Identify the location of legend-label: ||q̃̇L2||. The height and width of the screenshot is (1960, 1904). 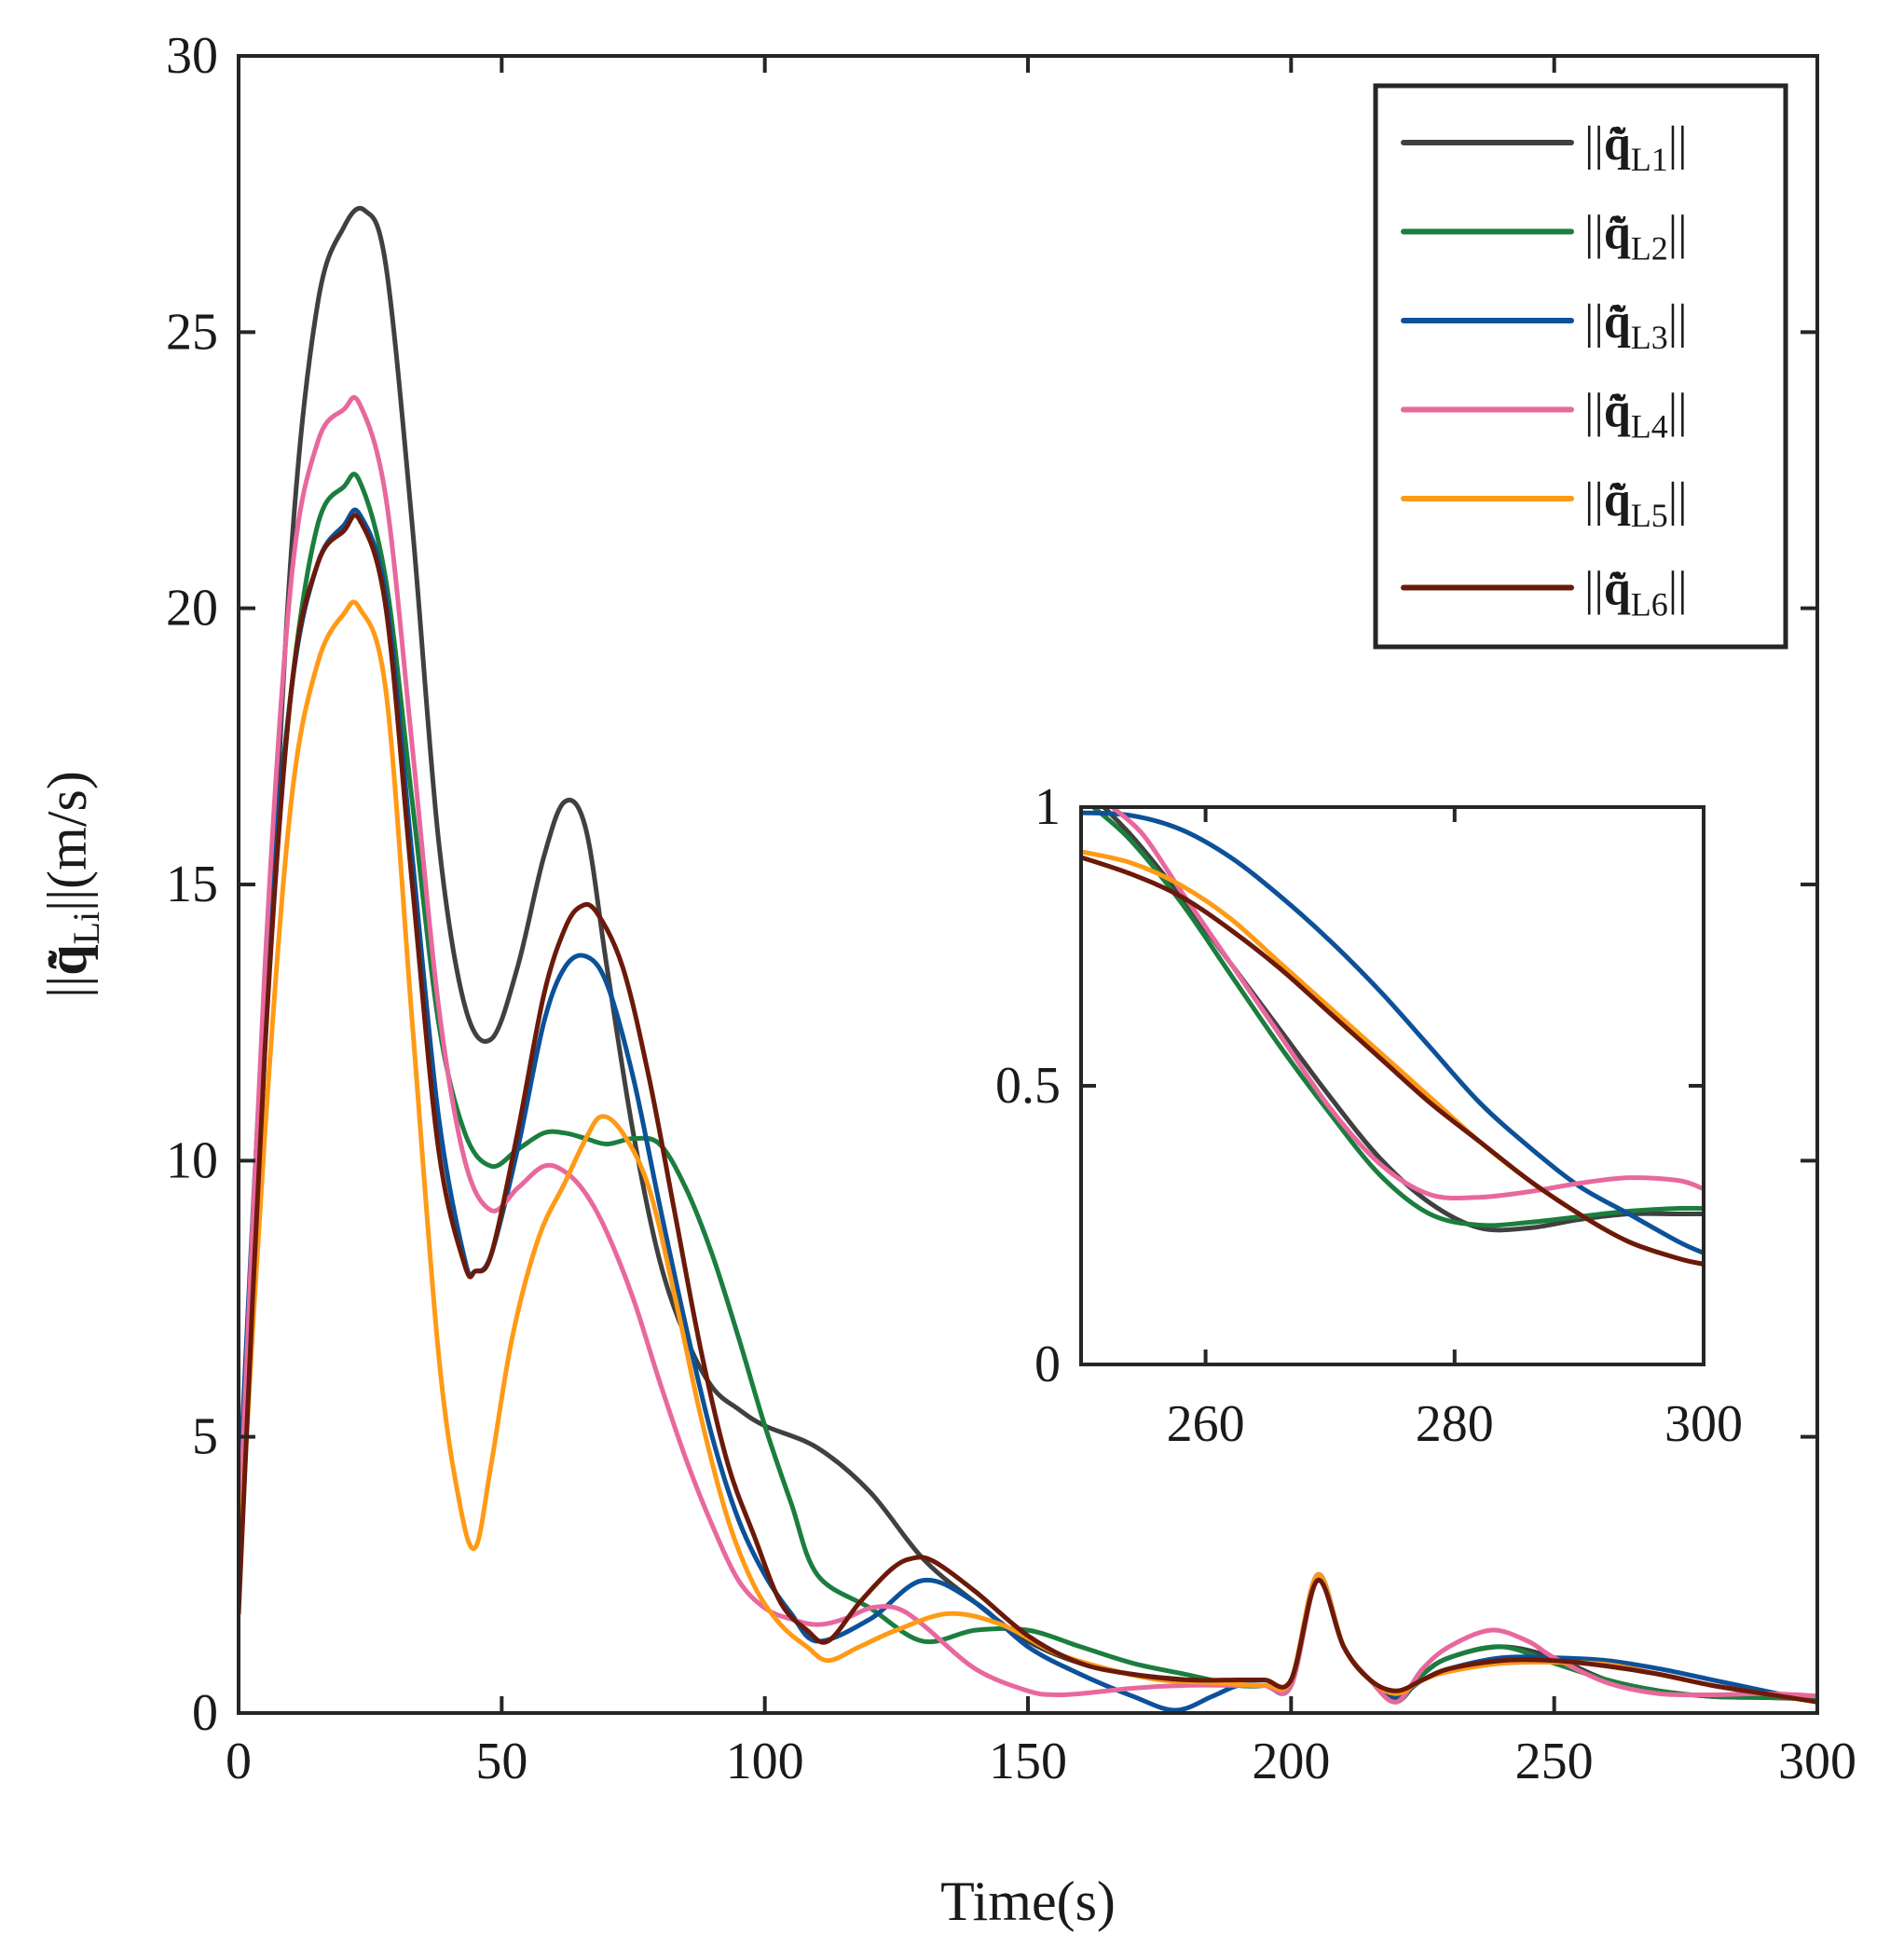
(1636, 237).